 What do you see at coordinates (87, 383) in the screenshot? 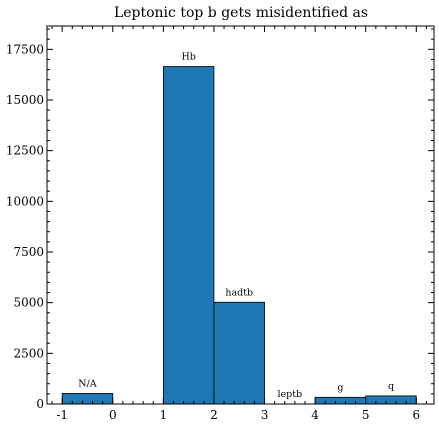
I see `bar-label: N/A` at bounding box center [87, 383].